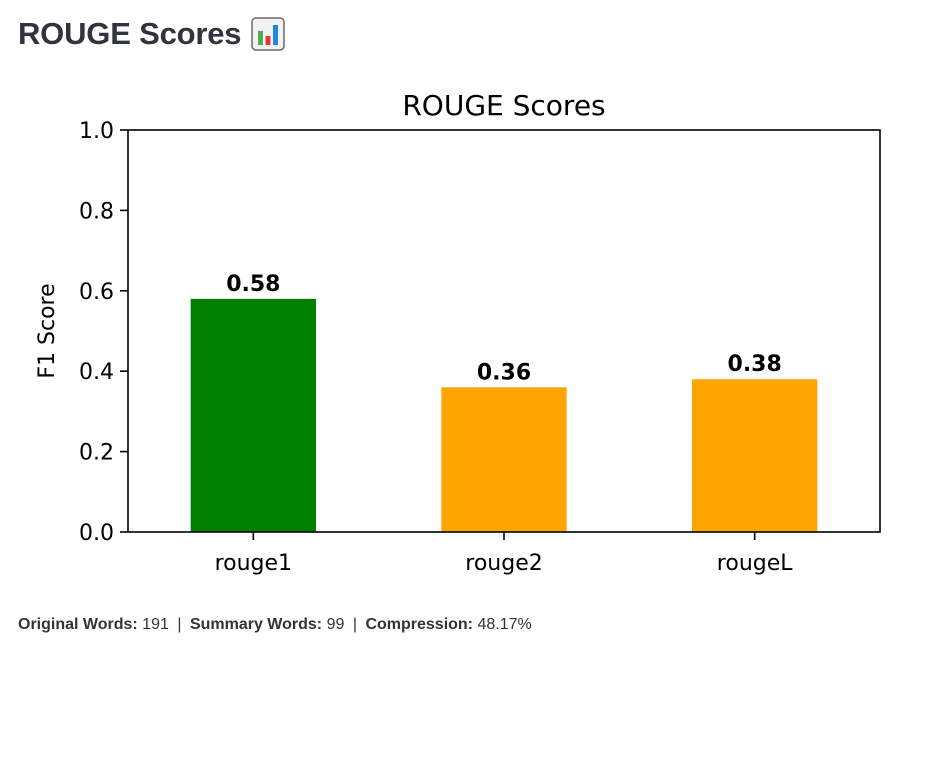 The height and width of the screenshot is (775, 952). What do you see at coordinates (96, 372) in the screenshot?
I see `y-tick-label: 0.4` at bounding box center [96, 372].